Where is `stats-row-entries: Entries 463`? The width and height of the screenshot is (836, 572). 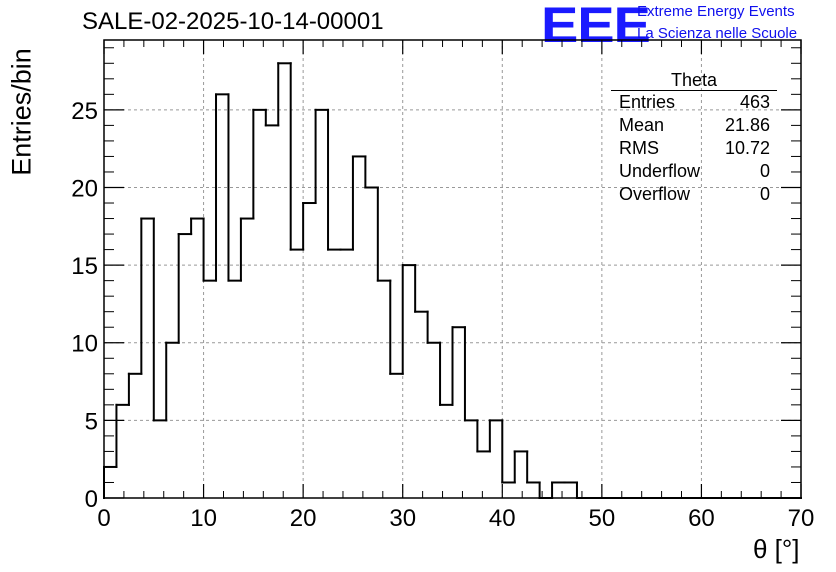
stats-row-entries: Entries 463 is located at coordinates (694, 102).